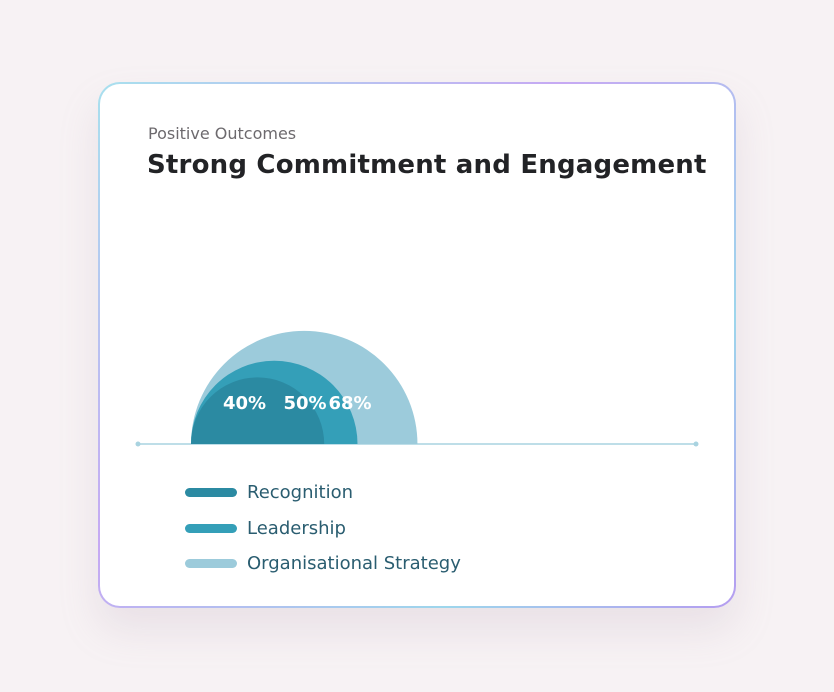 Image resolution: width=834 pixels, height=692 pixels. What do you see at coordinates (138, 444) in the screenshot?
I see `baseline-end-dot-left` at bounding box center [138, 444].